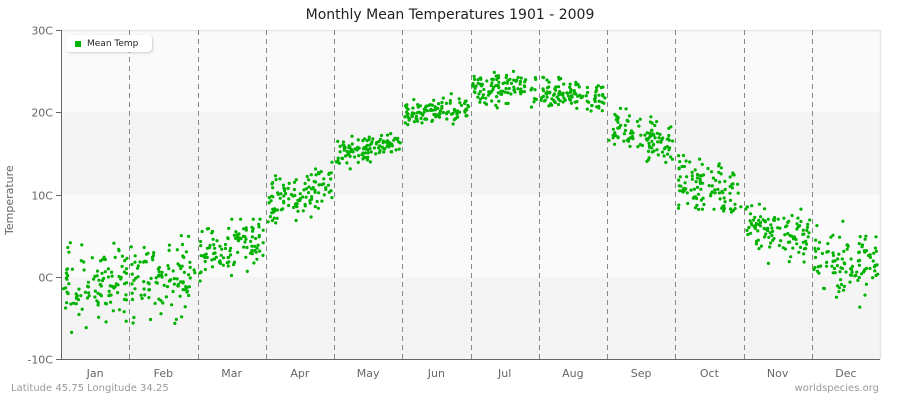  What do you see at coordinates (109, 43) in the screenshot?
I see `legend: Mean Temp` at bounding box center [109, 43].